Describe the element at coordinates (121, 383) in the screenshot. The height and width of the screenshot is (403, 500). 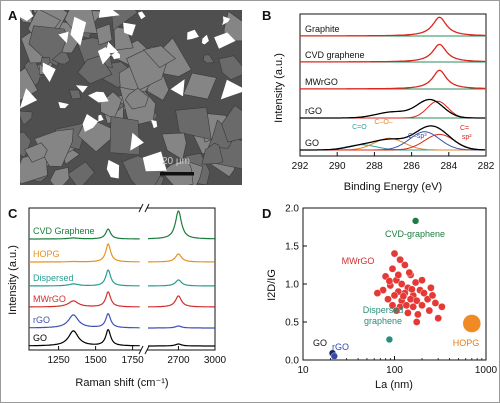
I see `plot-c-xlabel: Raman shift (cm⁻¹)` at that location.